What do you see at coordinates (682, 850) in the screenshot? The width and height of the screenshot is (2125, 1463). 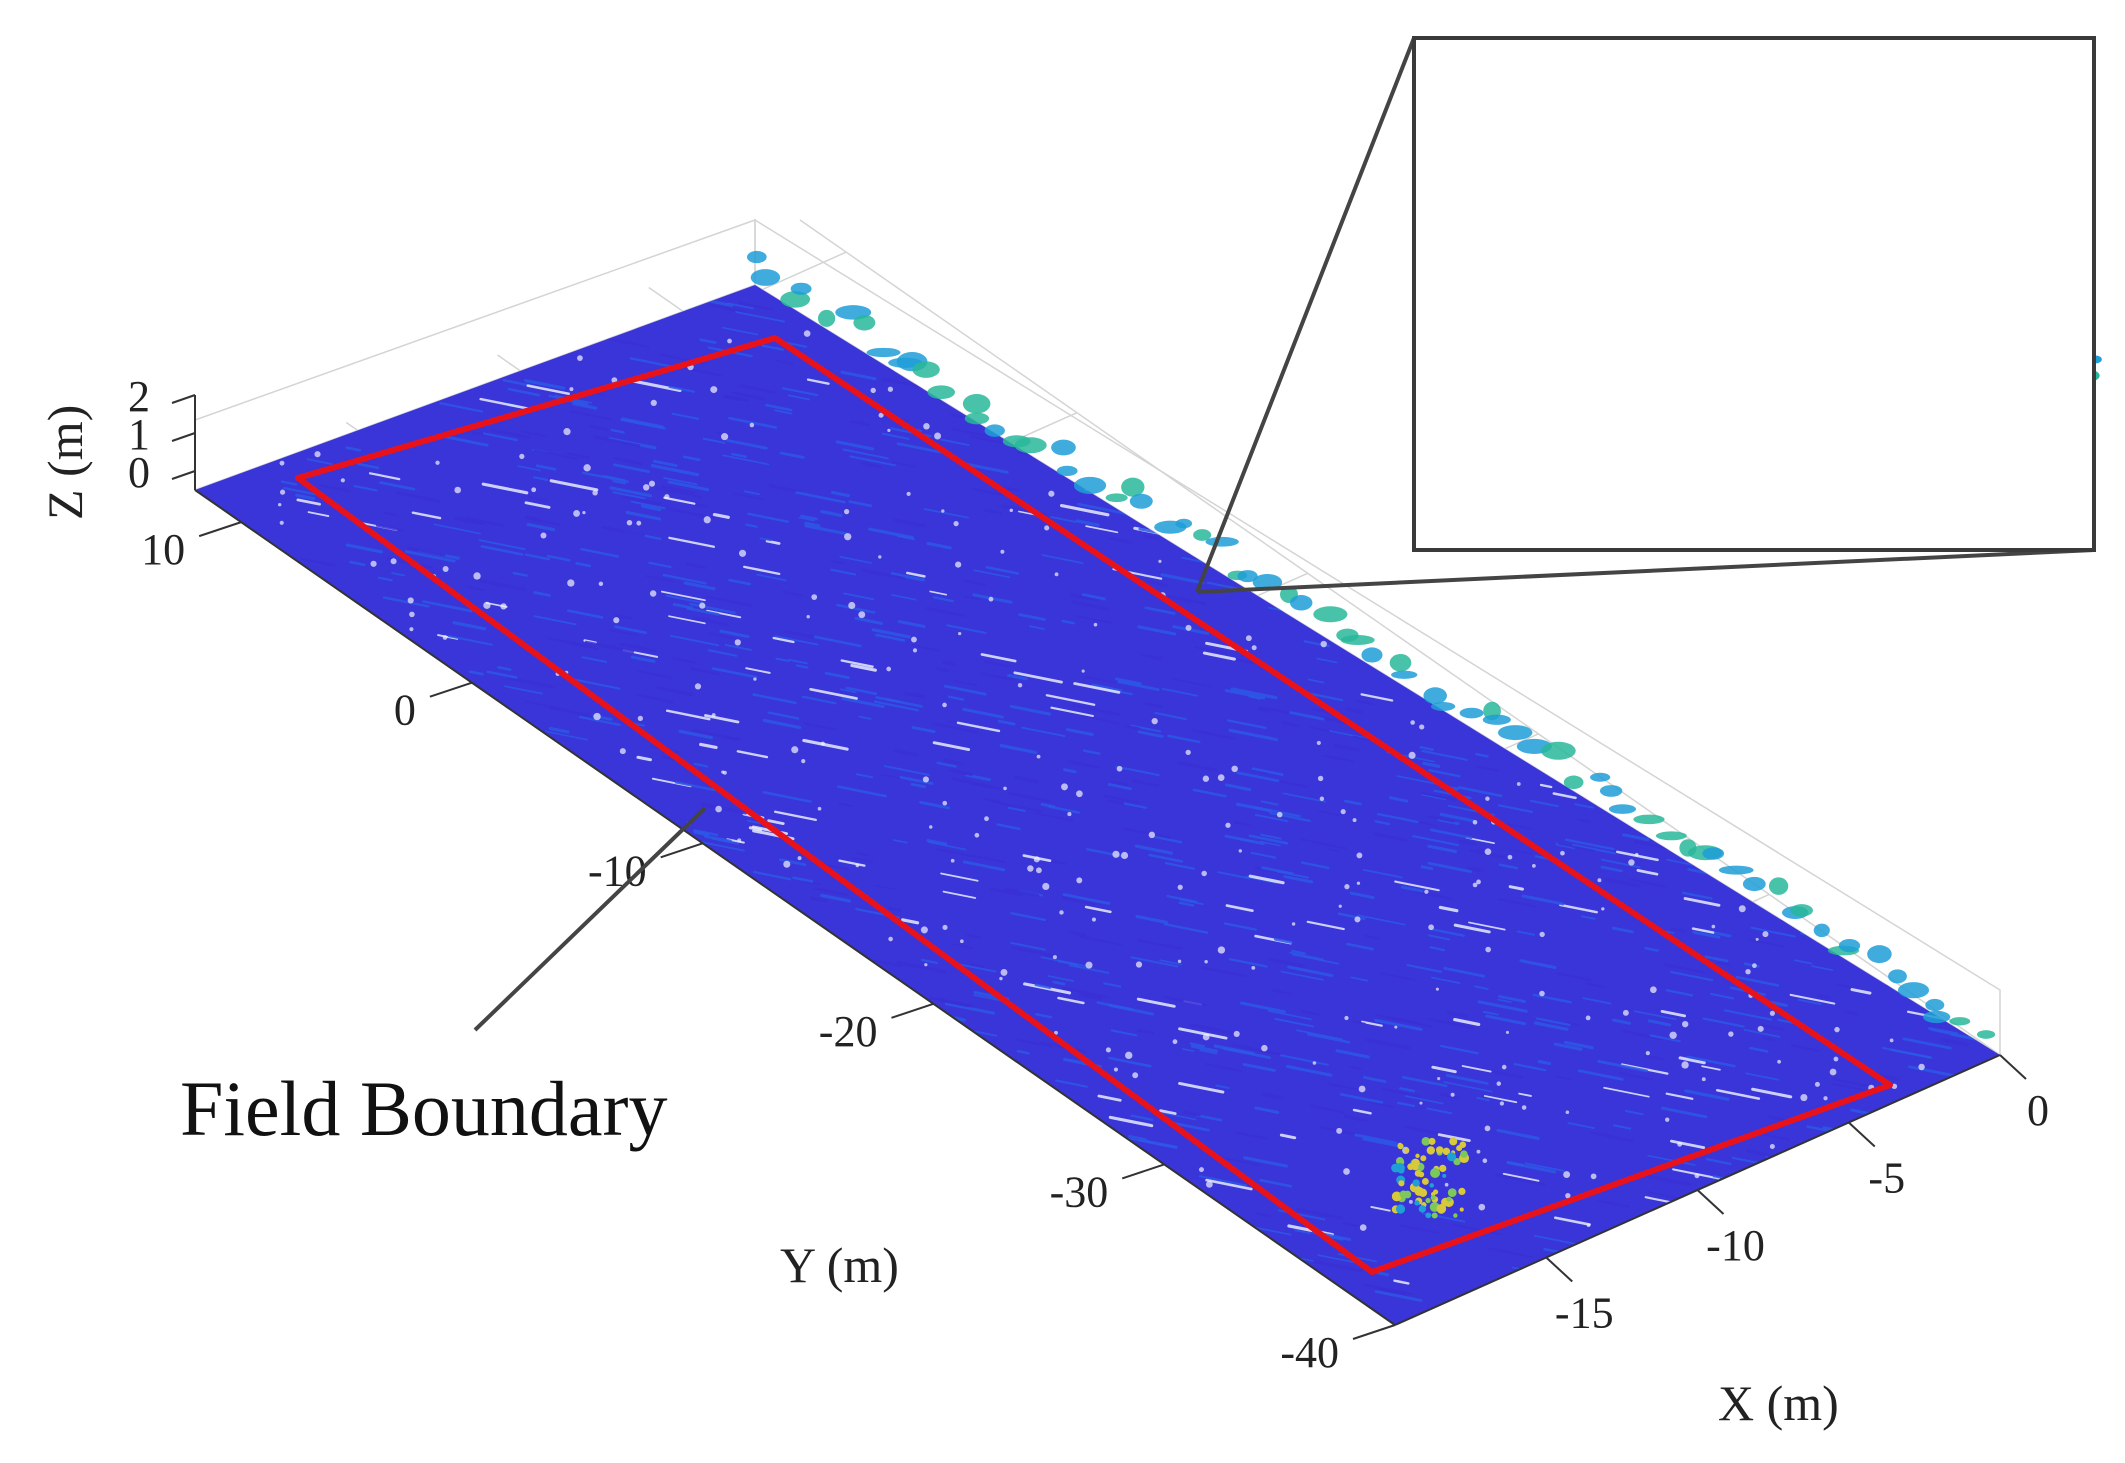 I see `y-tick-mark` at bounding box center [682, 850].